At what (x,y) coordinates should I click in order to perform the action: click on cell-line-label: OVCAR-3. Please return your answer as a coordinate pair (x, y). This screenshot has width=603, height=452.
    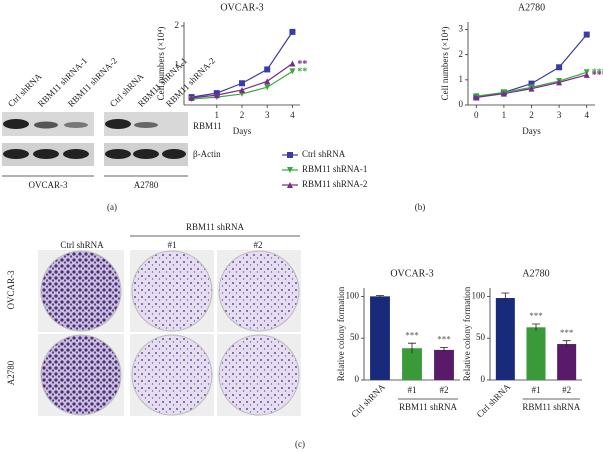
    Looking at the image, I should click on (48, 185).